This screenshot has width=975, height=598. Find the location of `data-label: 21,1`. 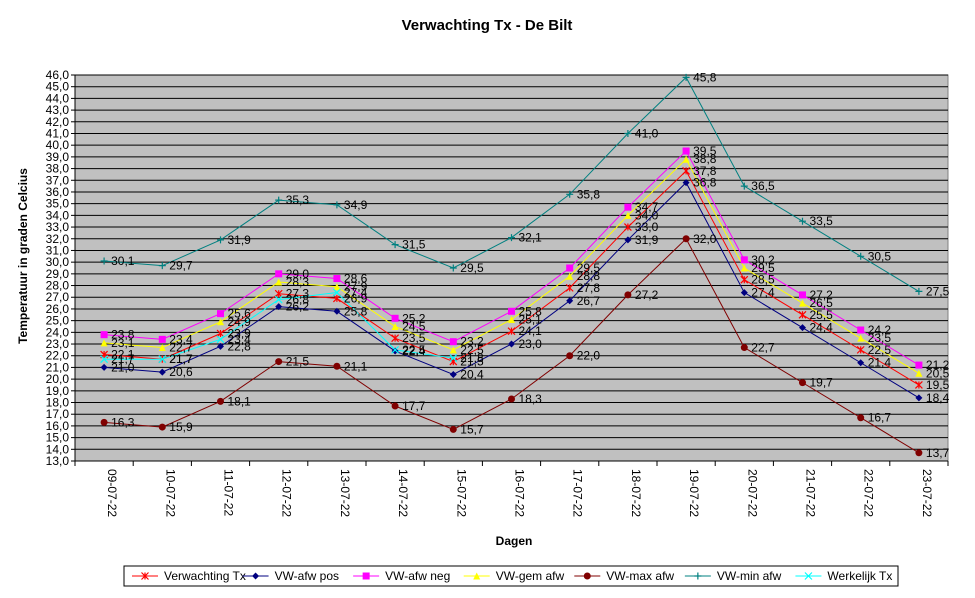

data-label: 21,1 is located at coordinates (356, 366).